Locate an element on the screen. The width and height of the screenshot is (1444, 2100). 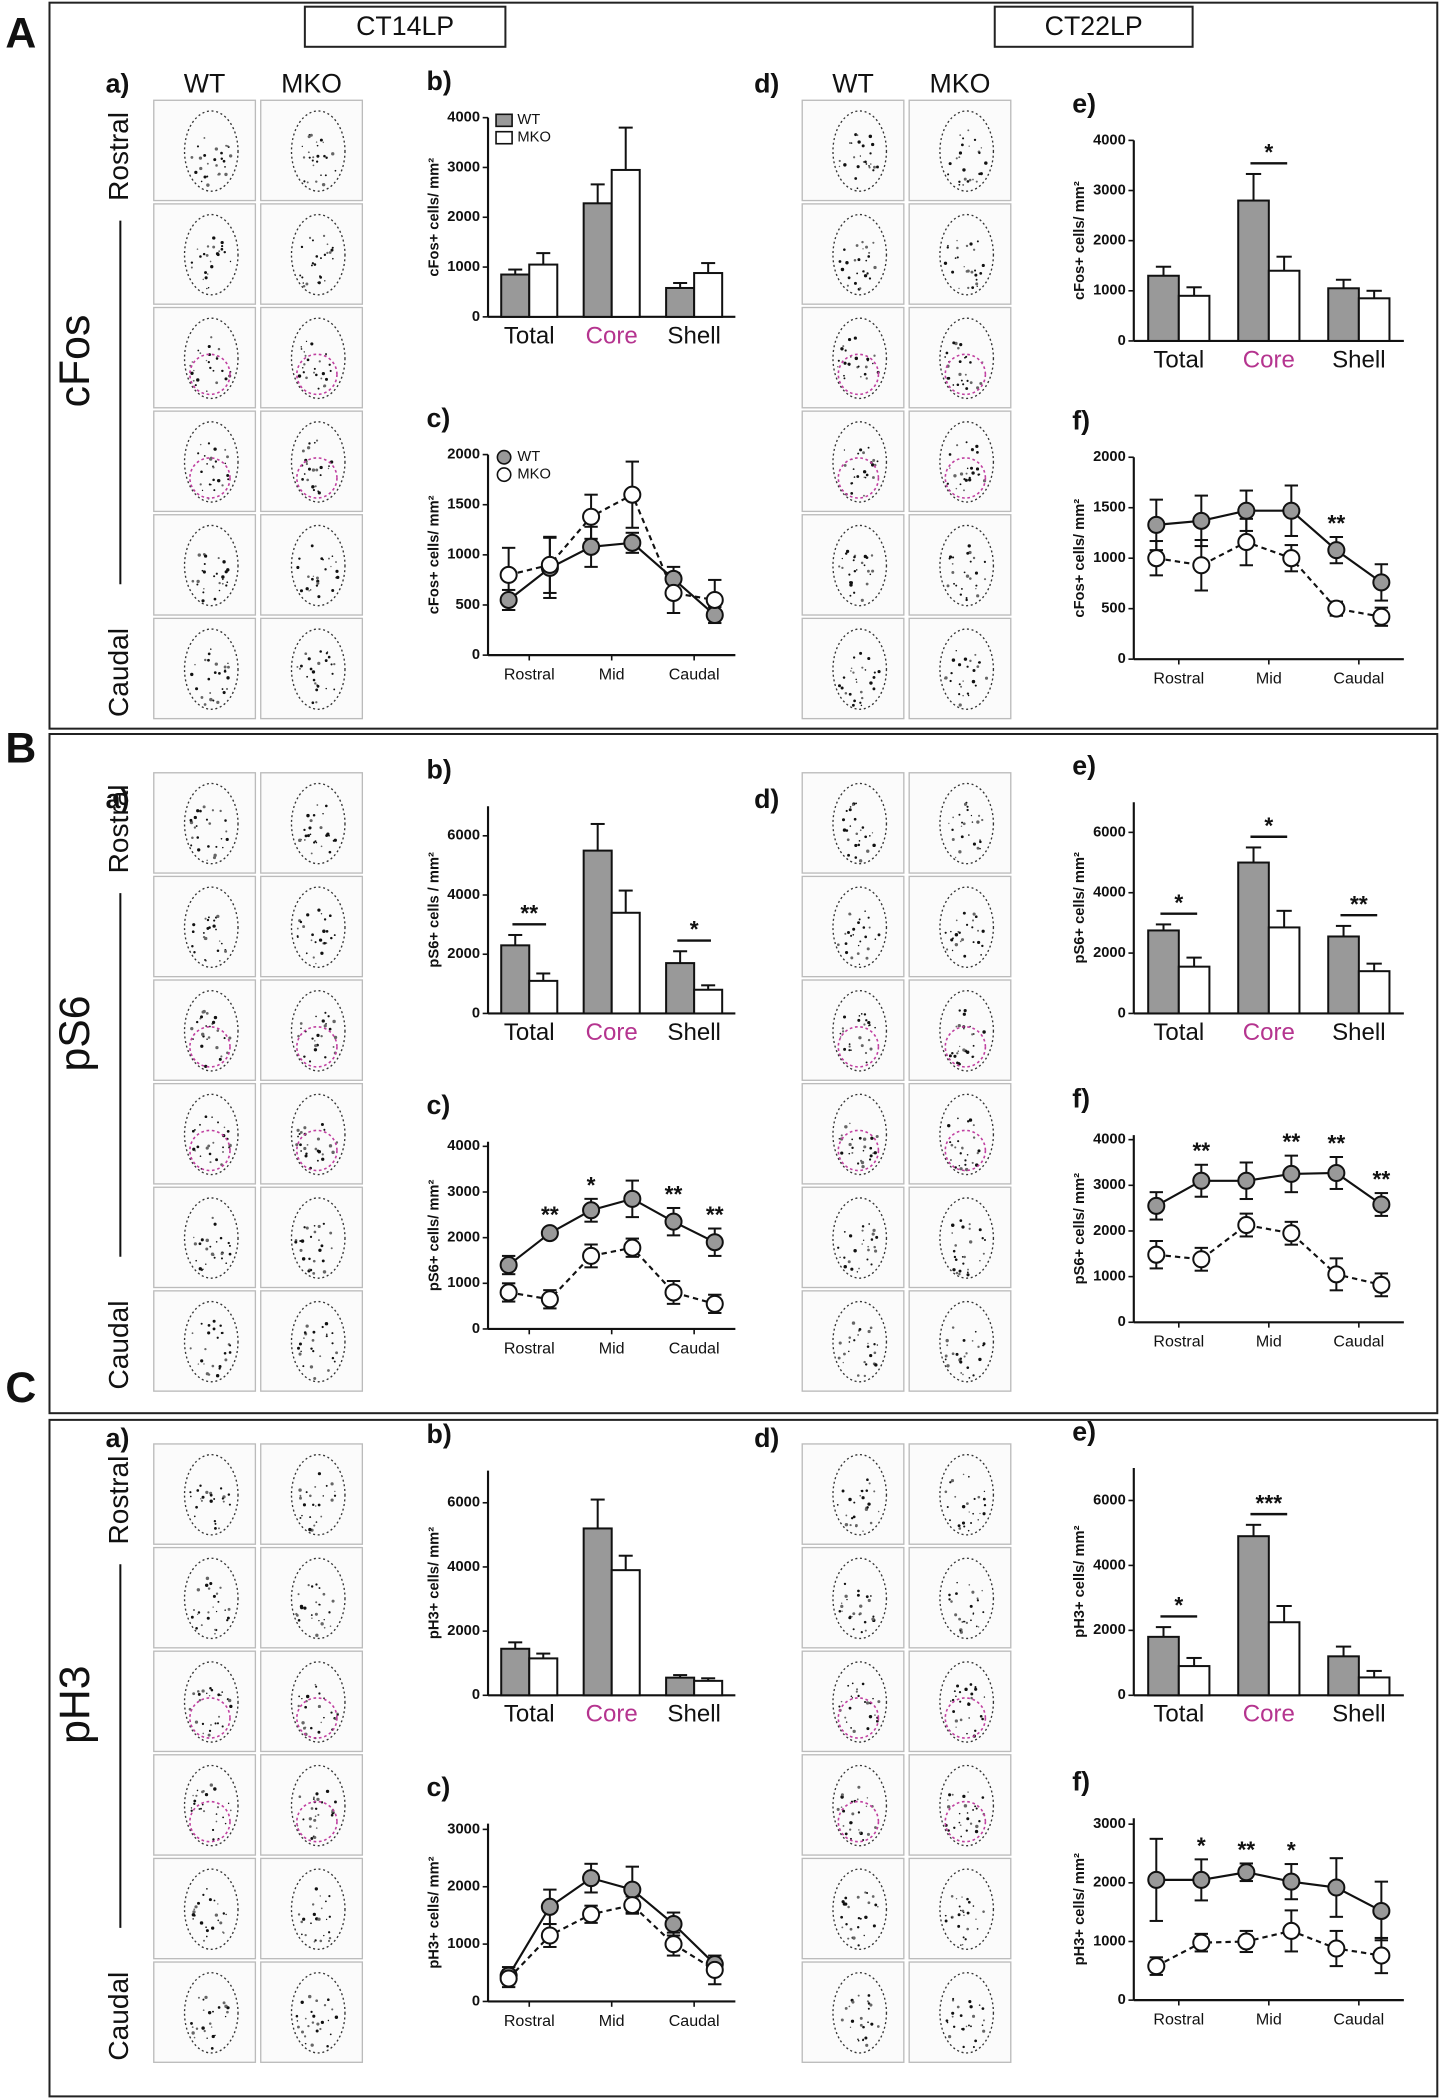
category-label: Core is located at coordinates (1269, 1032).